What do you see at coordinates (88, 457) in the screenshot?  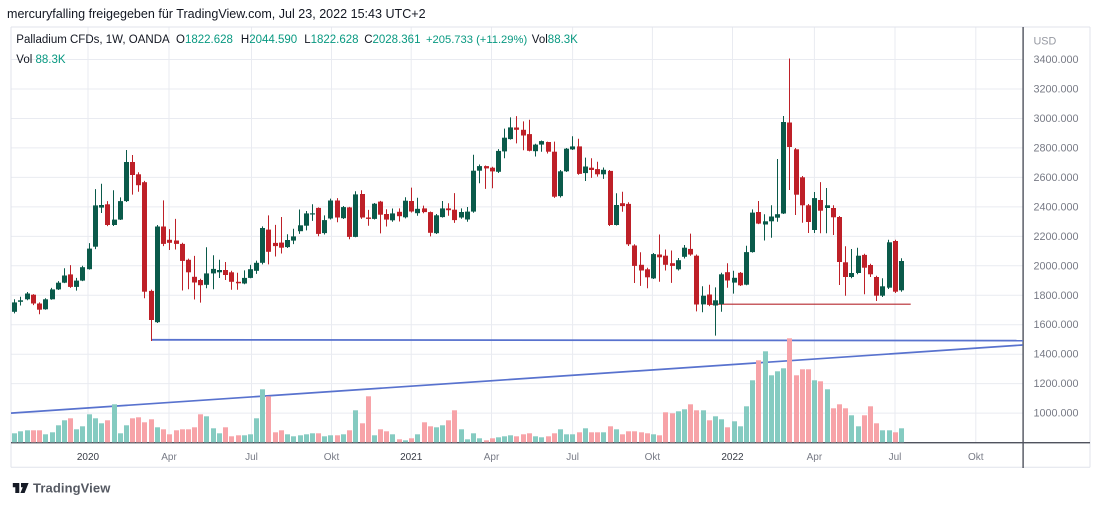 I see `svg-text: 2020` at bounding box center [88, 457].